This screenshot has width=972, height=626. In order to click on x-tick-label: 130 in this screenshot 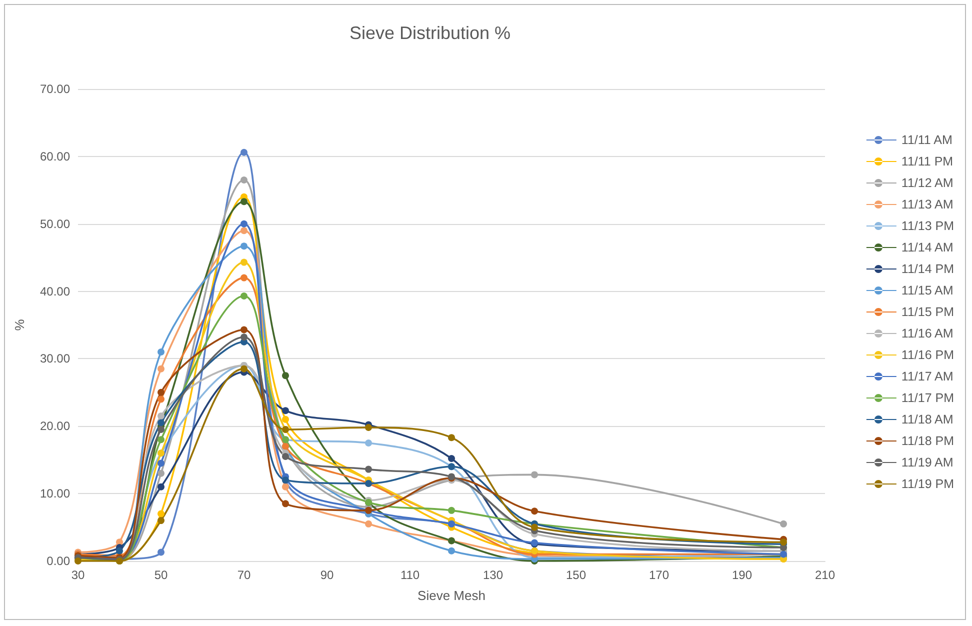, I will do `click(493, 575)`.